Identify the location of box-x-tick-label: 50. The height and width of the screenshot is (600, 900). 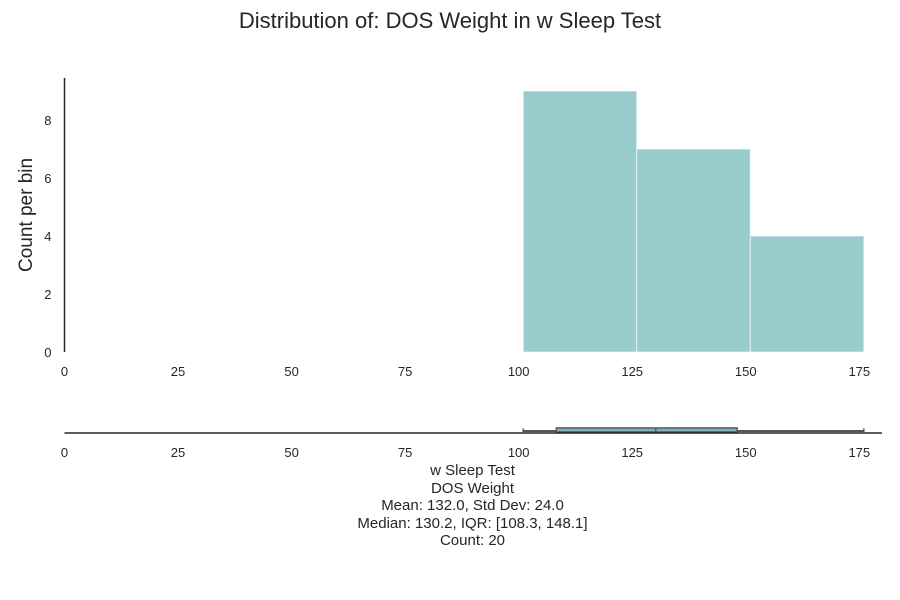
(291, 452).